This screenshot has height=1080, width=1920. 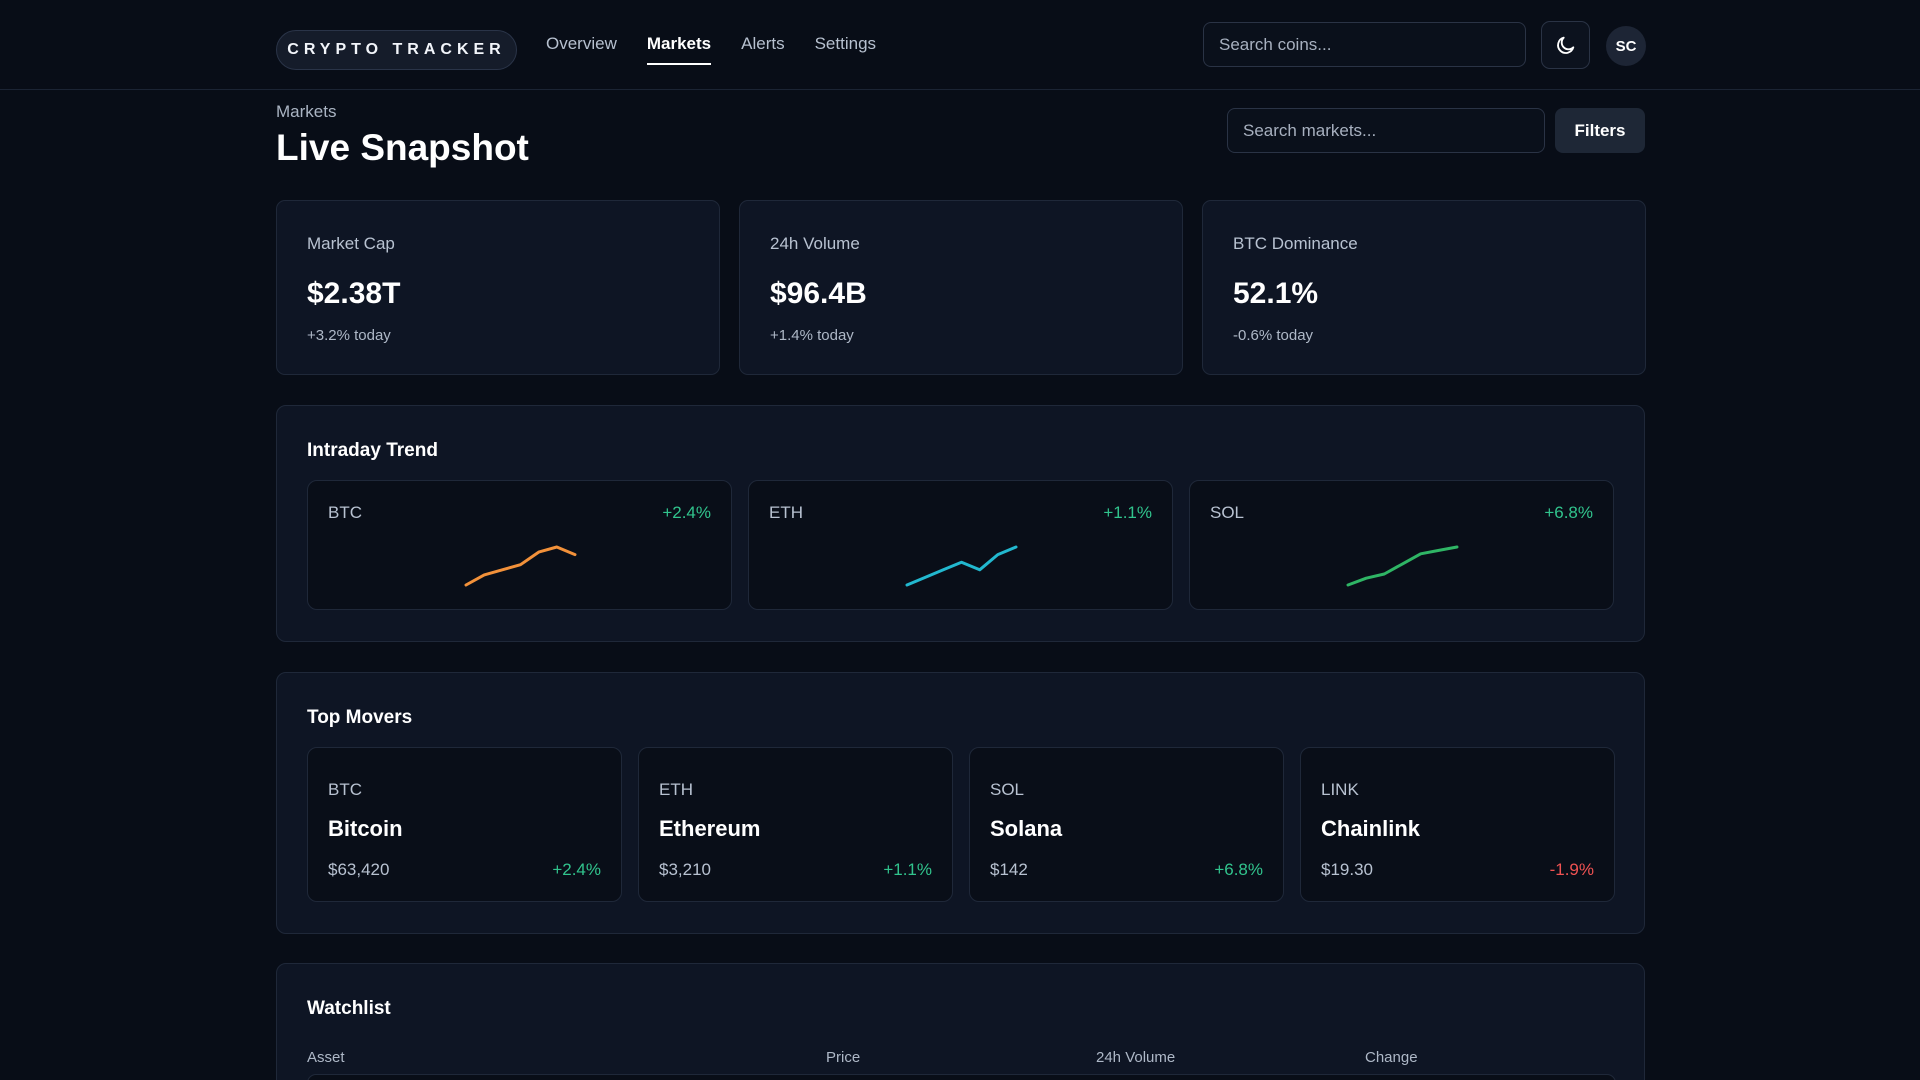 What do you see at coordinates (907, 869) in the screenshot?
I see `mover-change: +1.1%` at bounding box center [907, 869].